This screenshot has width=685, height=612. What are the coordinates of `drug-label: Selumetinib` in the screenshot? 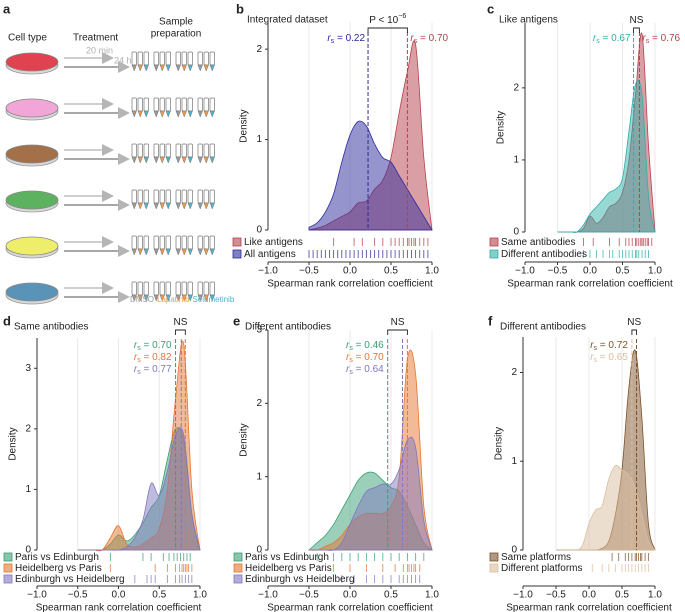 It's located at (213, 299).